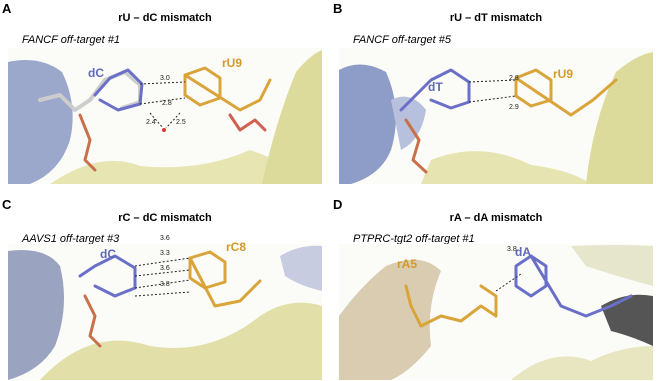 Image resolution: width=659 pixels, height=381 pixels. Describe the element at coordinates (236, 247) in the screenshot. I see `residue-label: rC8` at that location.